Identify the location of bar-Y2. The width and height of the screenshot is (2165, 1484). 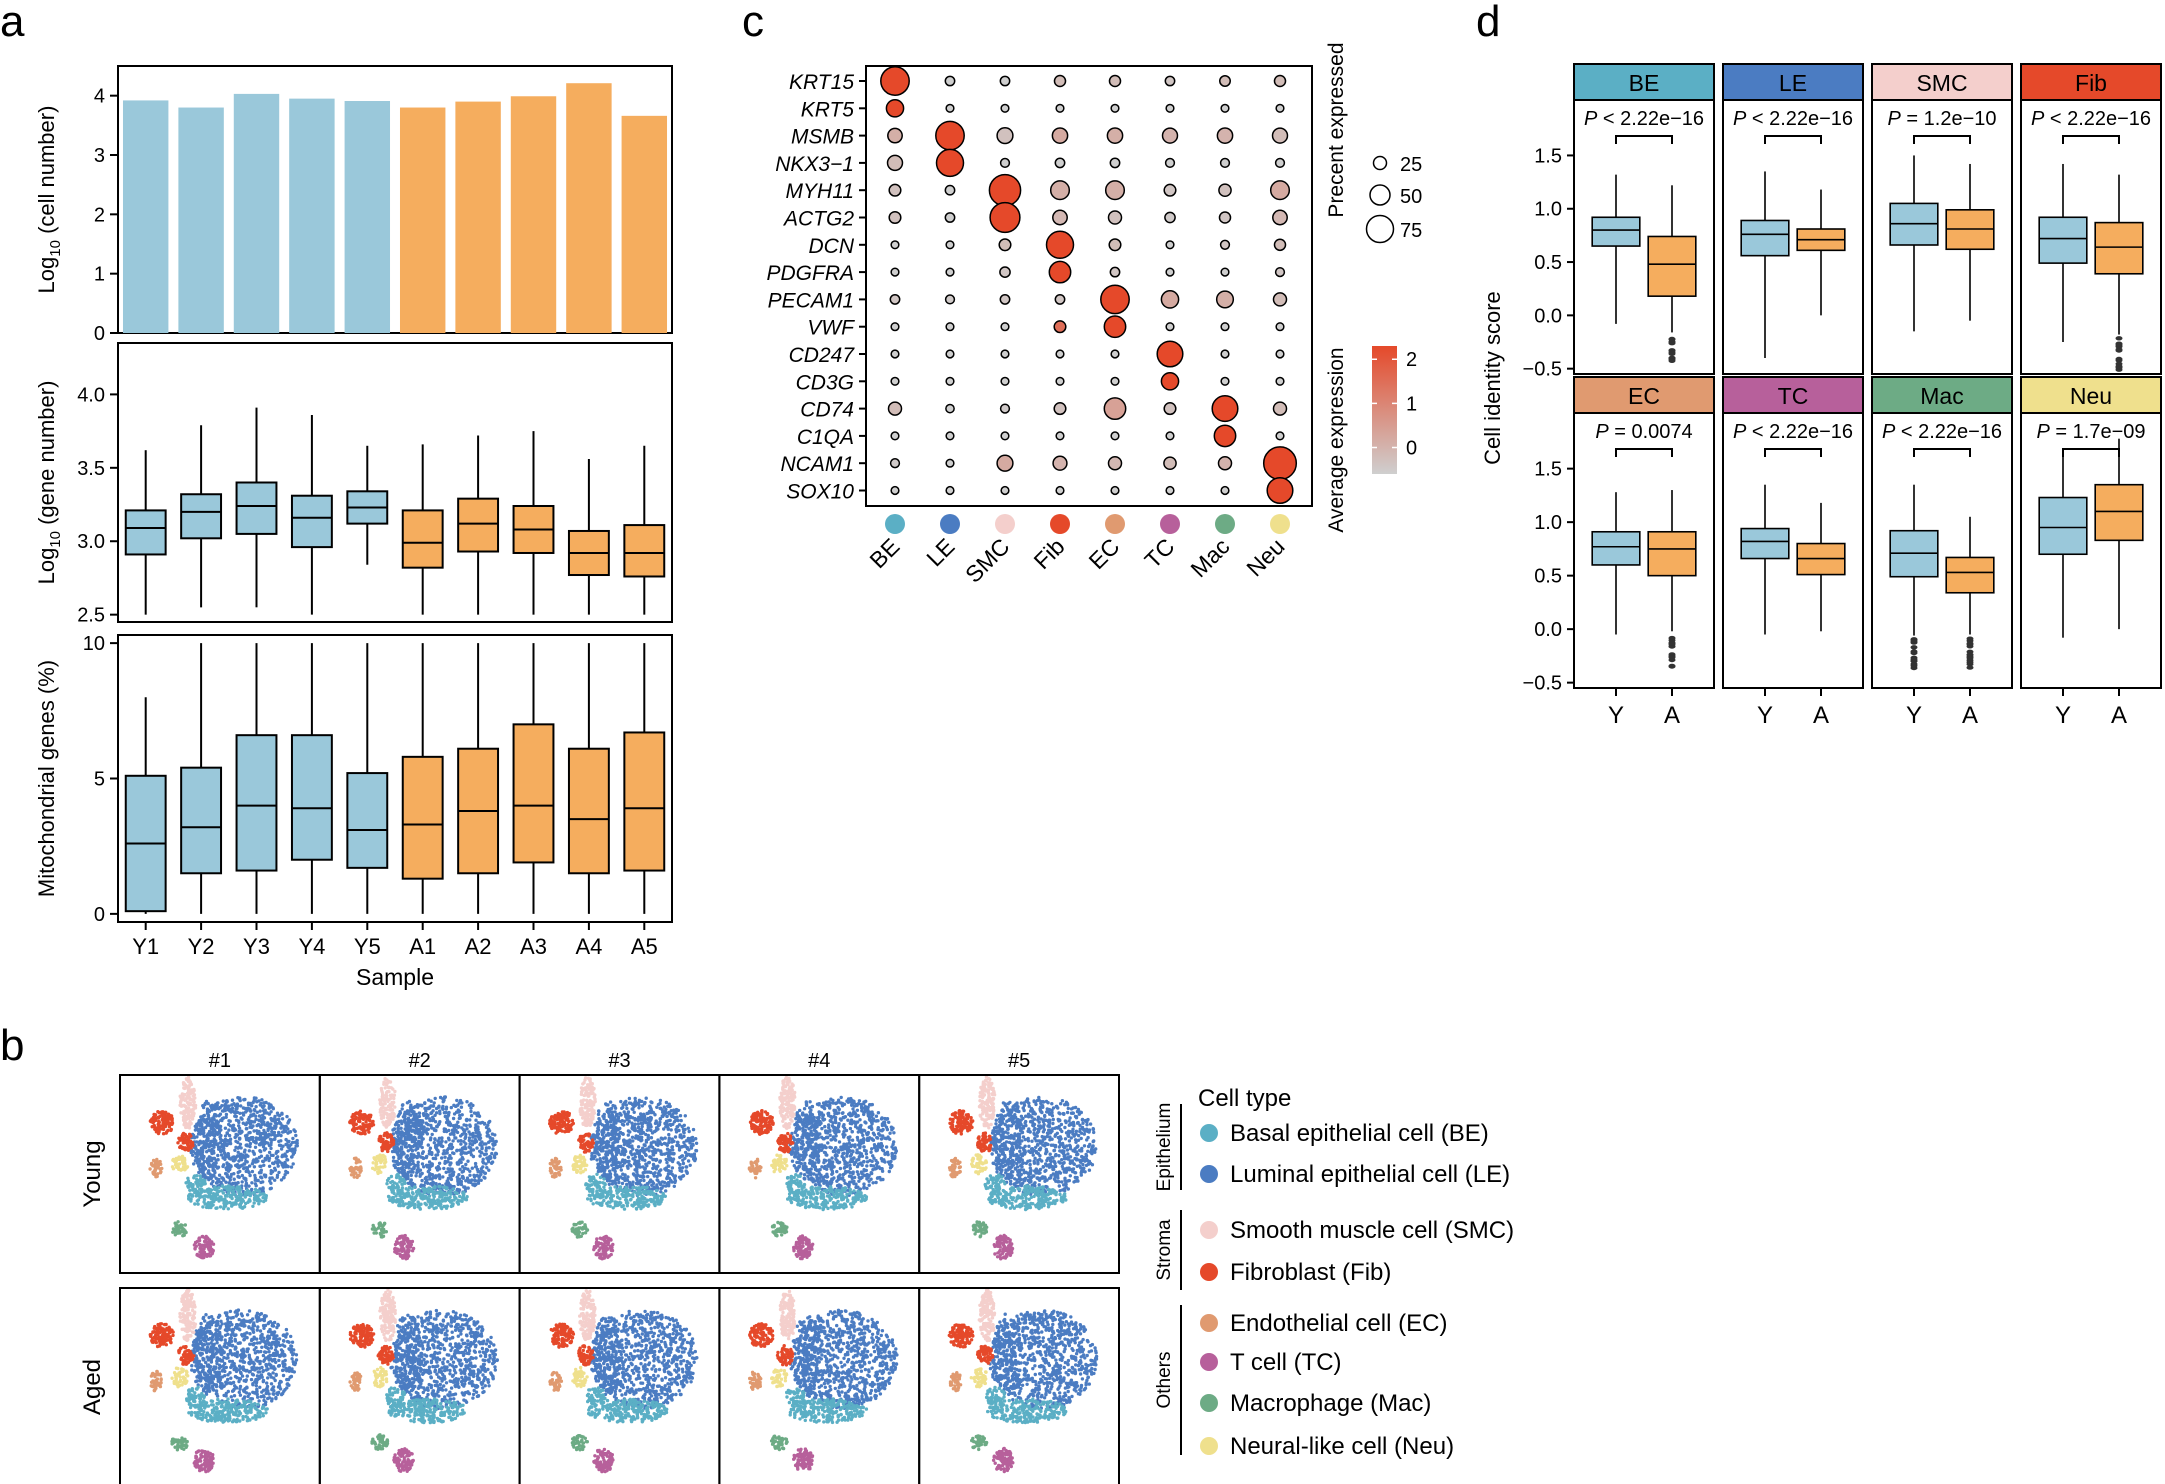
(201, 220).